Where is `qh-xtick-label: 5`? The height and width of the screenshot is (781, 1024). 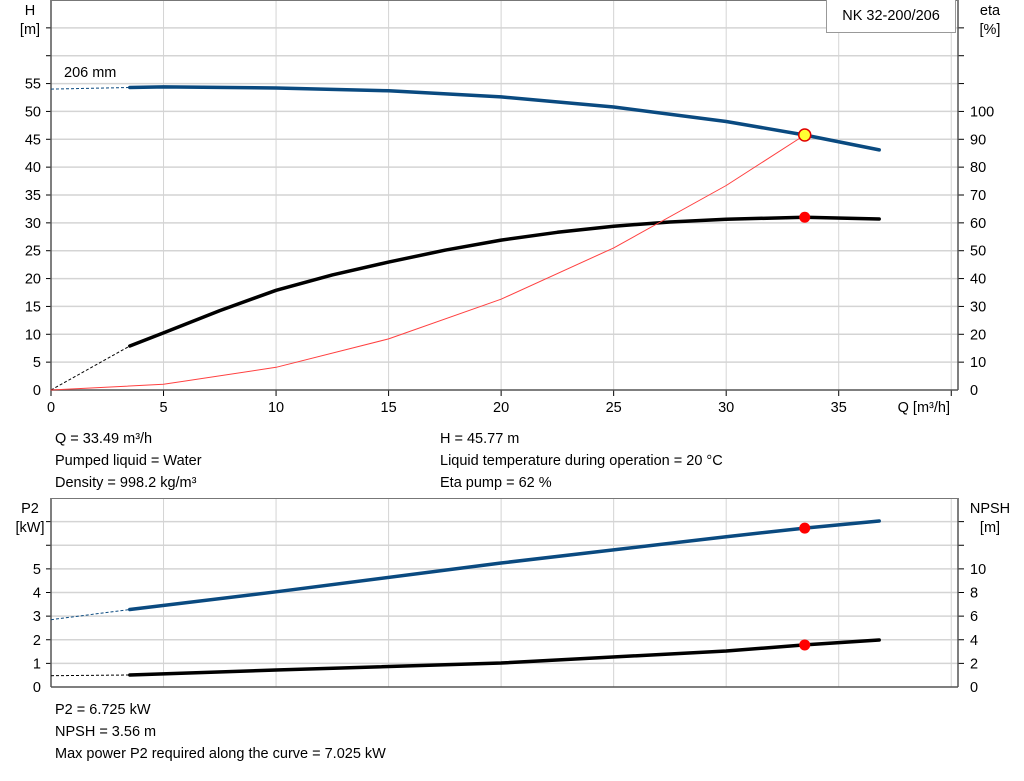
qh-xtick-label: 5 is located at coordinates (163, 408).